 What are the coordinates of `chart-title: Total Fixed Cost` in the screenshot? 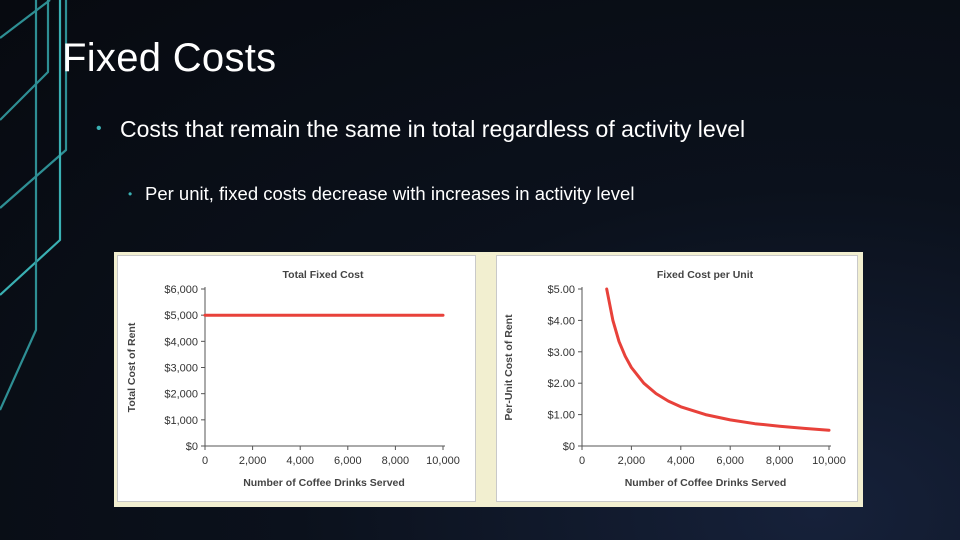 It's located at (323, 275).